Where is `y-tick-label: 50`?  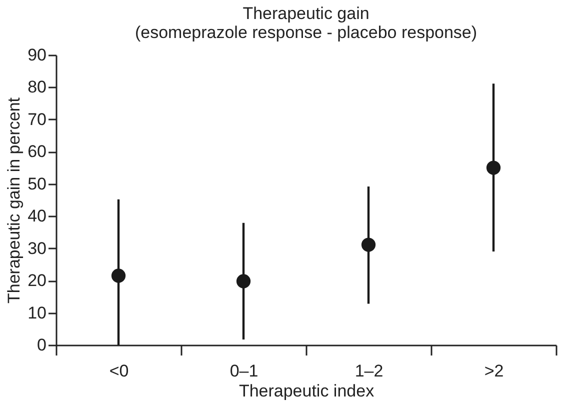 y-tick-label: 50 is located at coordinates (37, 184).